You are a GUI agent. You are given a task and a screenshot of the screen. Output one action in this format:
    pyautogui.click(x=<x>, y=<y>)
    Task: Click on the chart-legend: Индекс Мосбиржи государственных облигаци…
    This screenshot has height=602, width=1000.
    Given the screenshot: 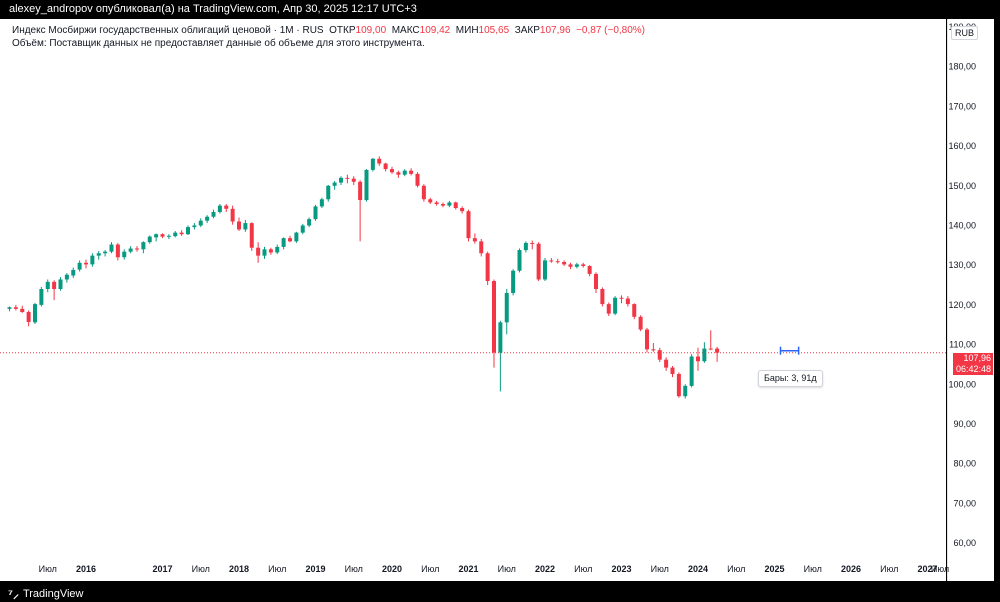 What is the action you would take?
    pyautogui.click(x=328, y=37)
    